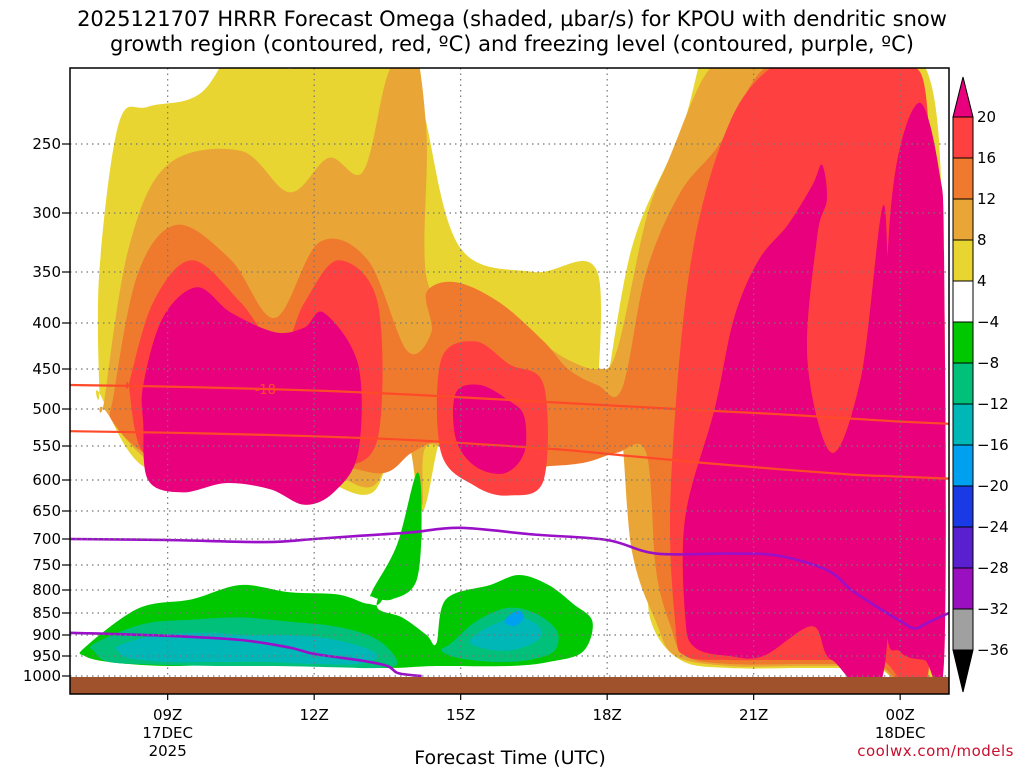  What do you see at coordinates (986, 117) in the screenshot?
I see `colorbar-label-0: 20` at bounding box center [986, 117].